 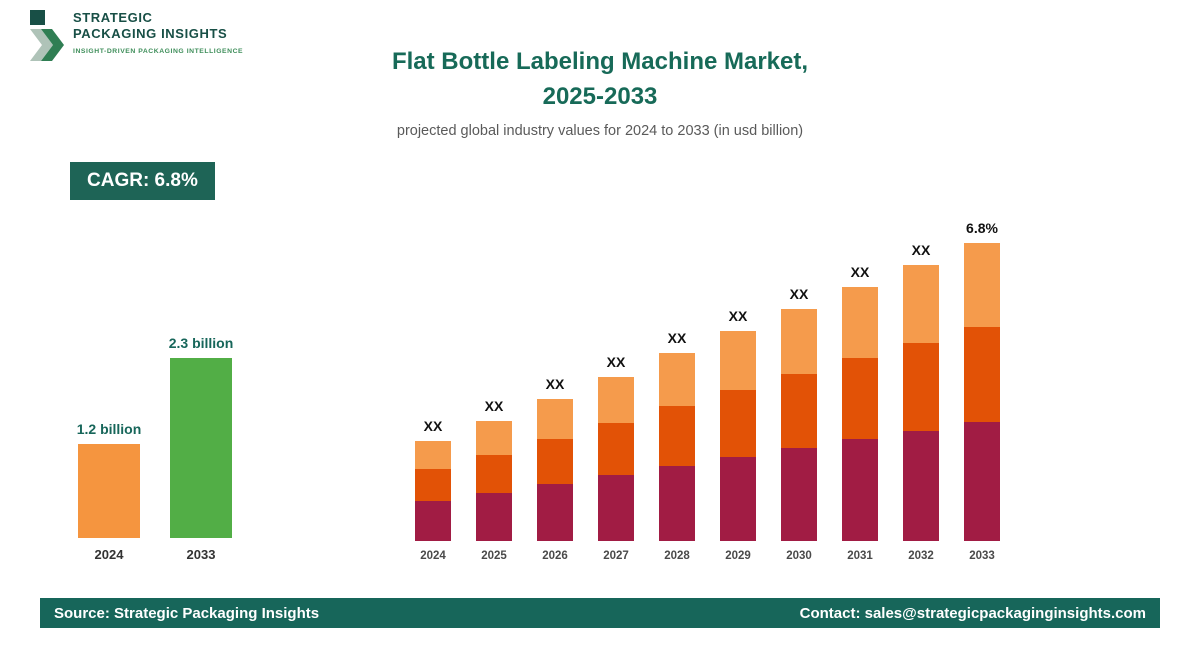 I want to click on stacked-bar-group: XX 2028, so click(x=677, y=446).